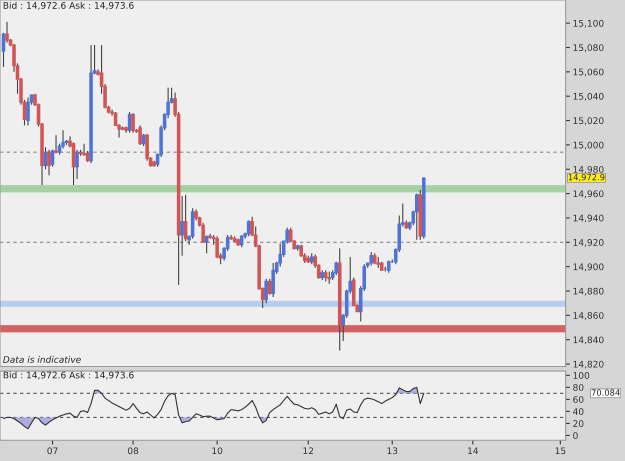  I want to click on x-tick-label: 08, so click(133, 450).